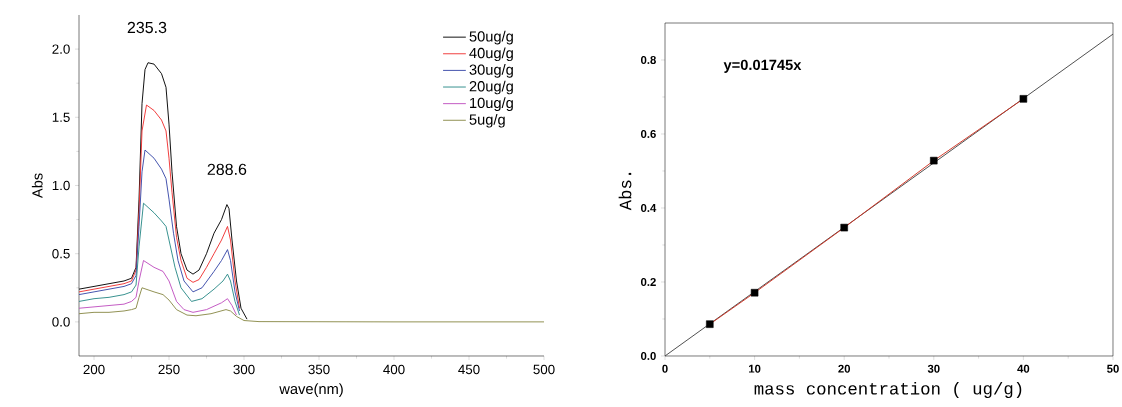 Image resolution: width=1122 pixels, height=407 pixels. Describe the element at coordinates (94, 369) in the screenshot. I see `x-tick-label: 200` at that location.